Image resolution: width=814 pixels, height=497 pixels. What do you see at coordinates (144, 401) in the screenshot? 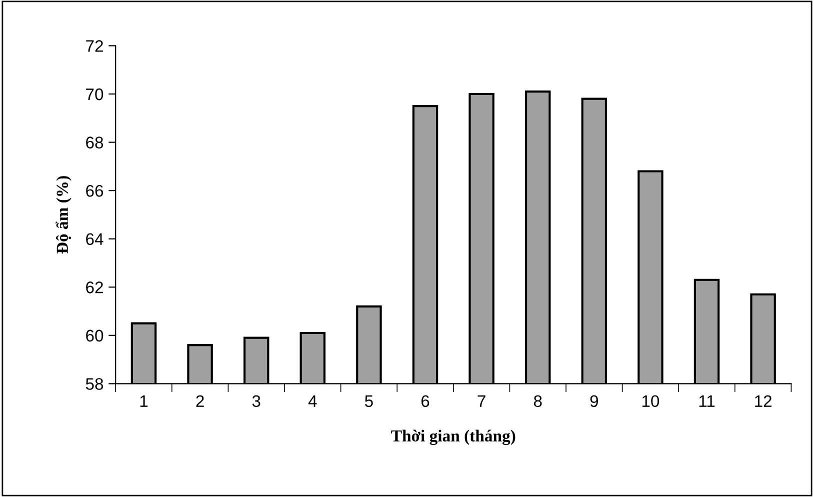
I see `x-tick-label: 1` at bounding box center [144, 401].